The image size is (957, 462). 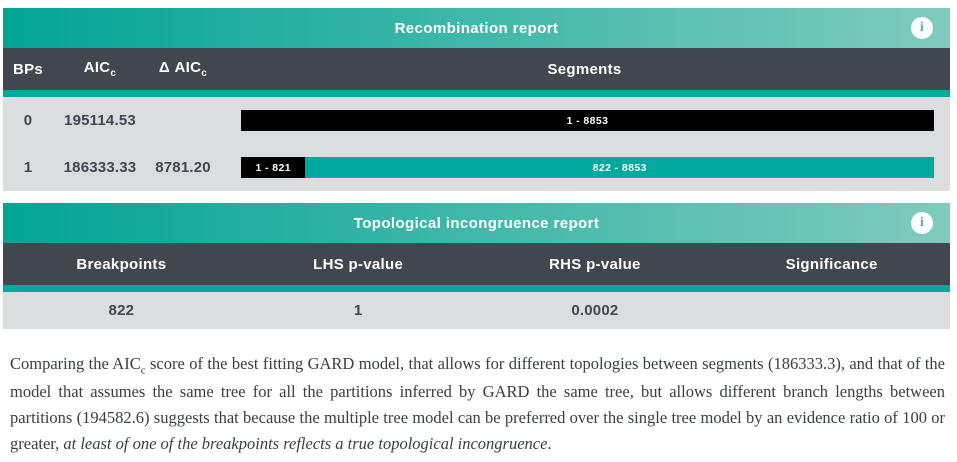 What do you see at coordinates (358, 310) in the screenshot?
I see `cell-lhs-pvalue: 1` at bounding box center [358, 310].